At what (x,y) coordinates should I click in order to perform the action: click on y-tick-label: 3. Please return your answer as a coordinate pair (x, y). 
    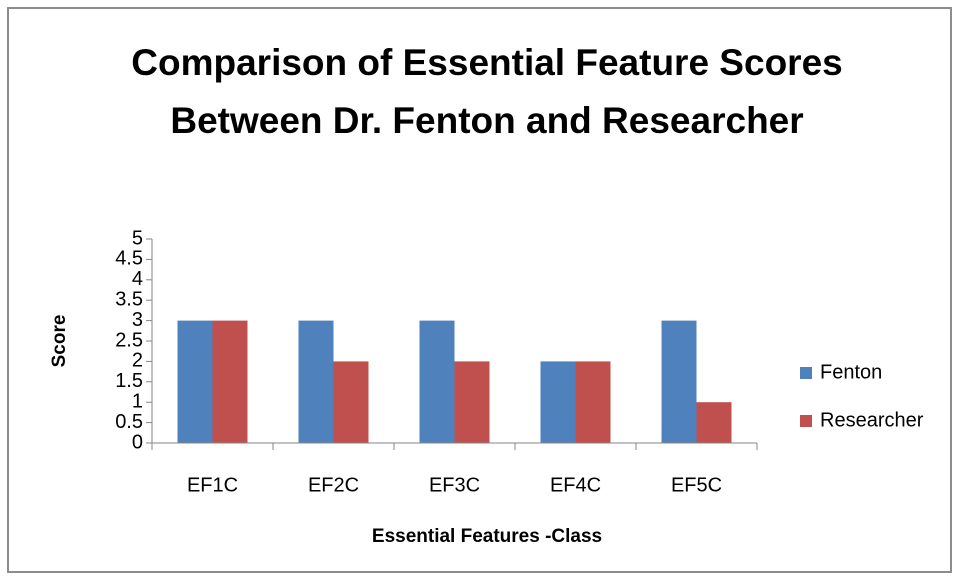
    Looking at the image, I should click on (137, 320).